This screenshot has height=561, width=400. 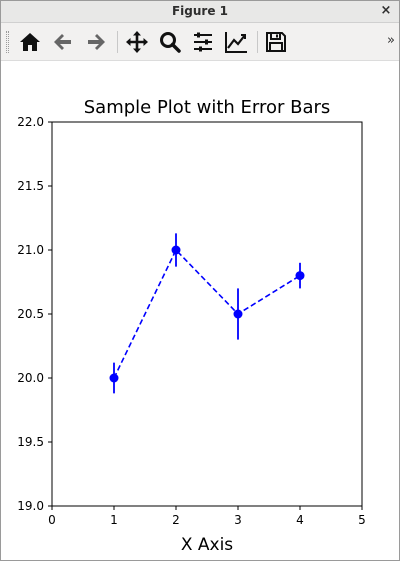 I want to click on x-tick-label: 3, so click(x=238, y=520).